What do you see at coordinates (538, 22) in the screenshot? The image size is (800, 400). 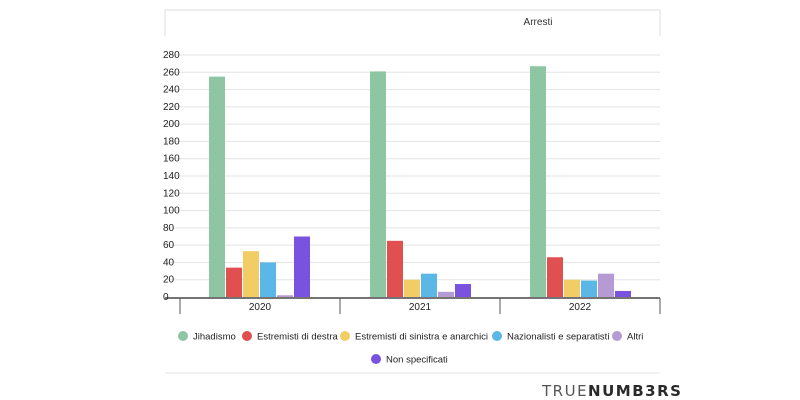 I see `chart-title: Arresti` at bounding box center [538, 22].